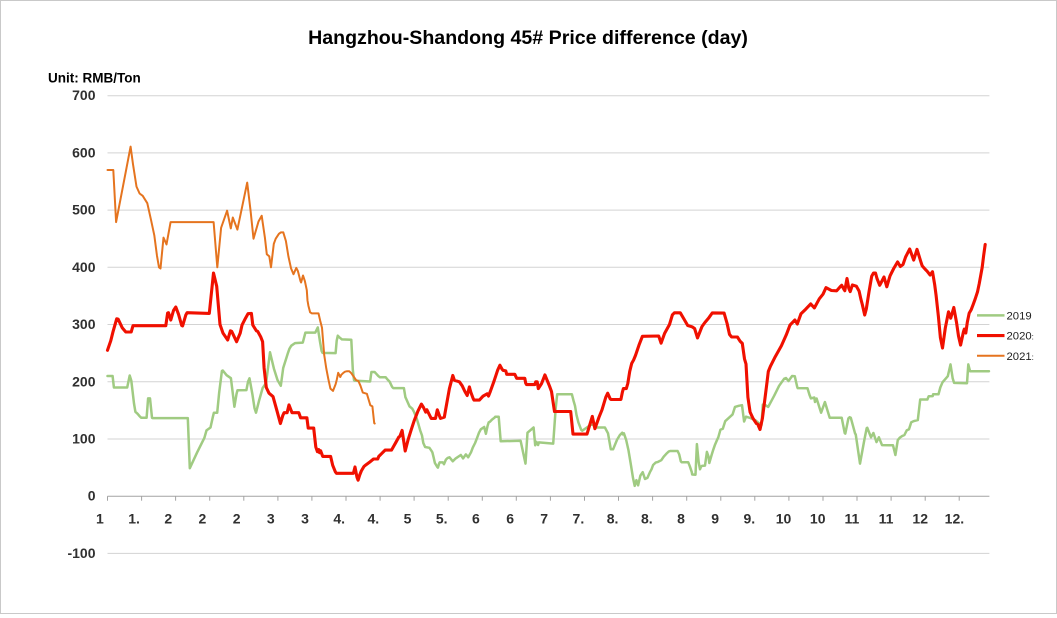 Image resolution: width=1057 pixels, height=618 pixels. What do you see at coordinates (94, 78) in the screenshot?
I see `svg-text: Unit: RMB/Ton` at bounding box center [94, 78].